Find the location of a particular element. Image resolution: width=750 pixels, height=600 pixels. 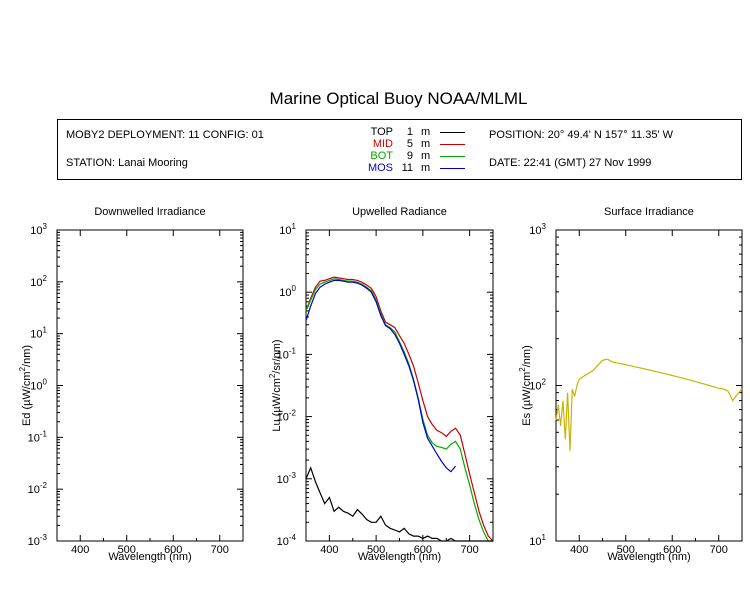

legend-depth: 9 is located at coordinates (409, 156).